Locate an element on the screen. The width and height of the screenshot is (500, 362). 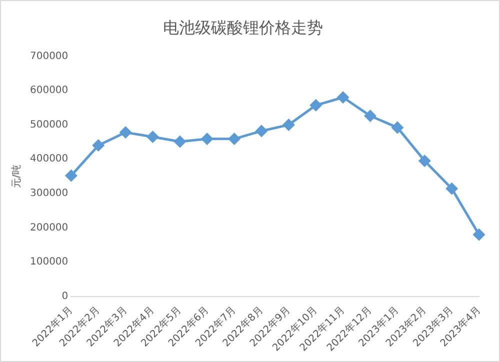
y-tick-label: 400000 is located at coordinates (49, 159).